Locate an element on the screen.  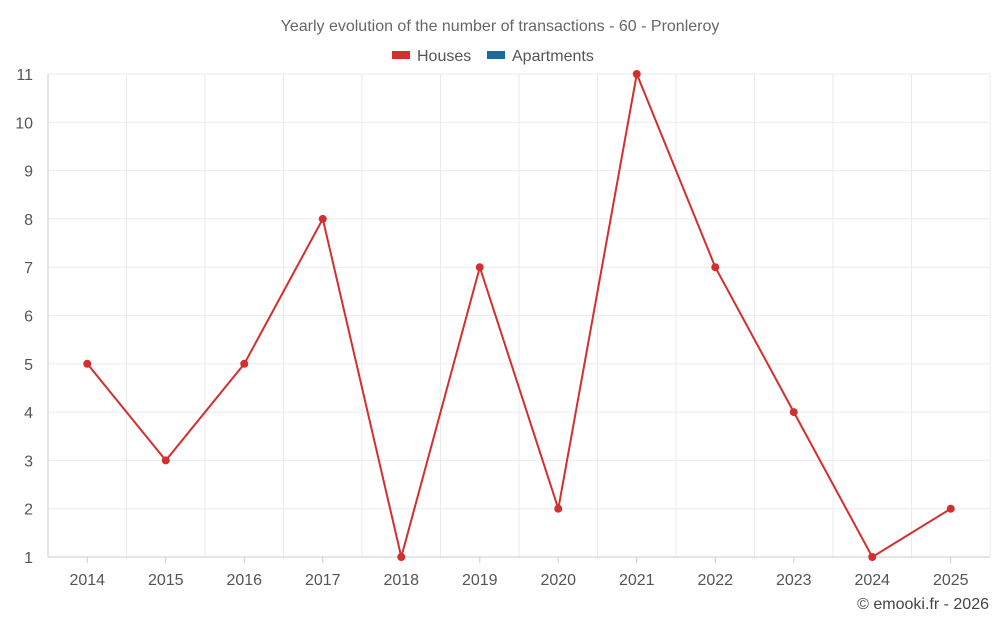
x-tick-label: 2019 is located at coordinates (480, 580).